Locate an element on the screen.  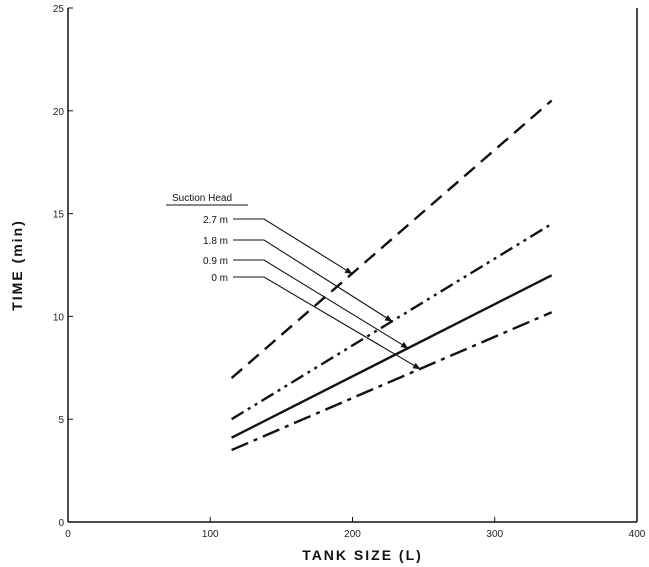
y-tick-label: 5 is located at coordinates (61, 420).